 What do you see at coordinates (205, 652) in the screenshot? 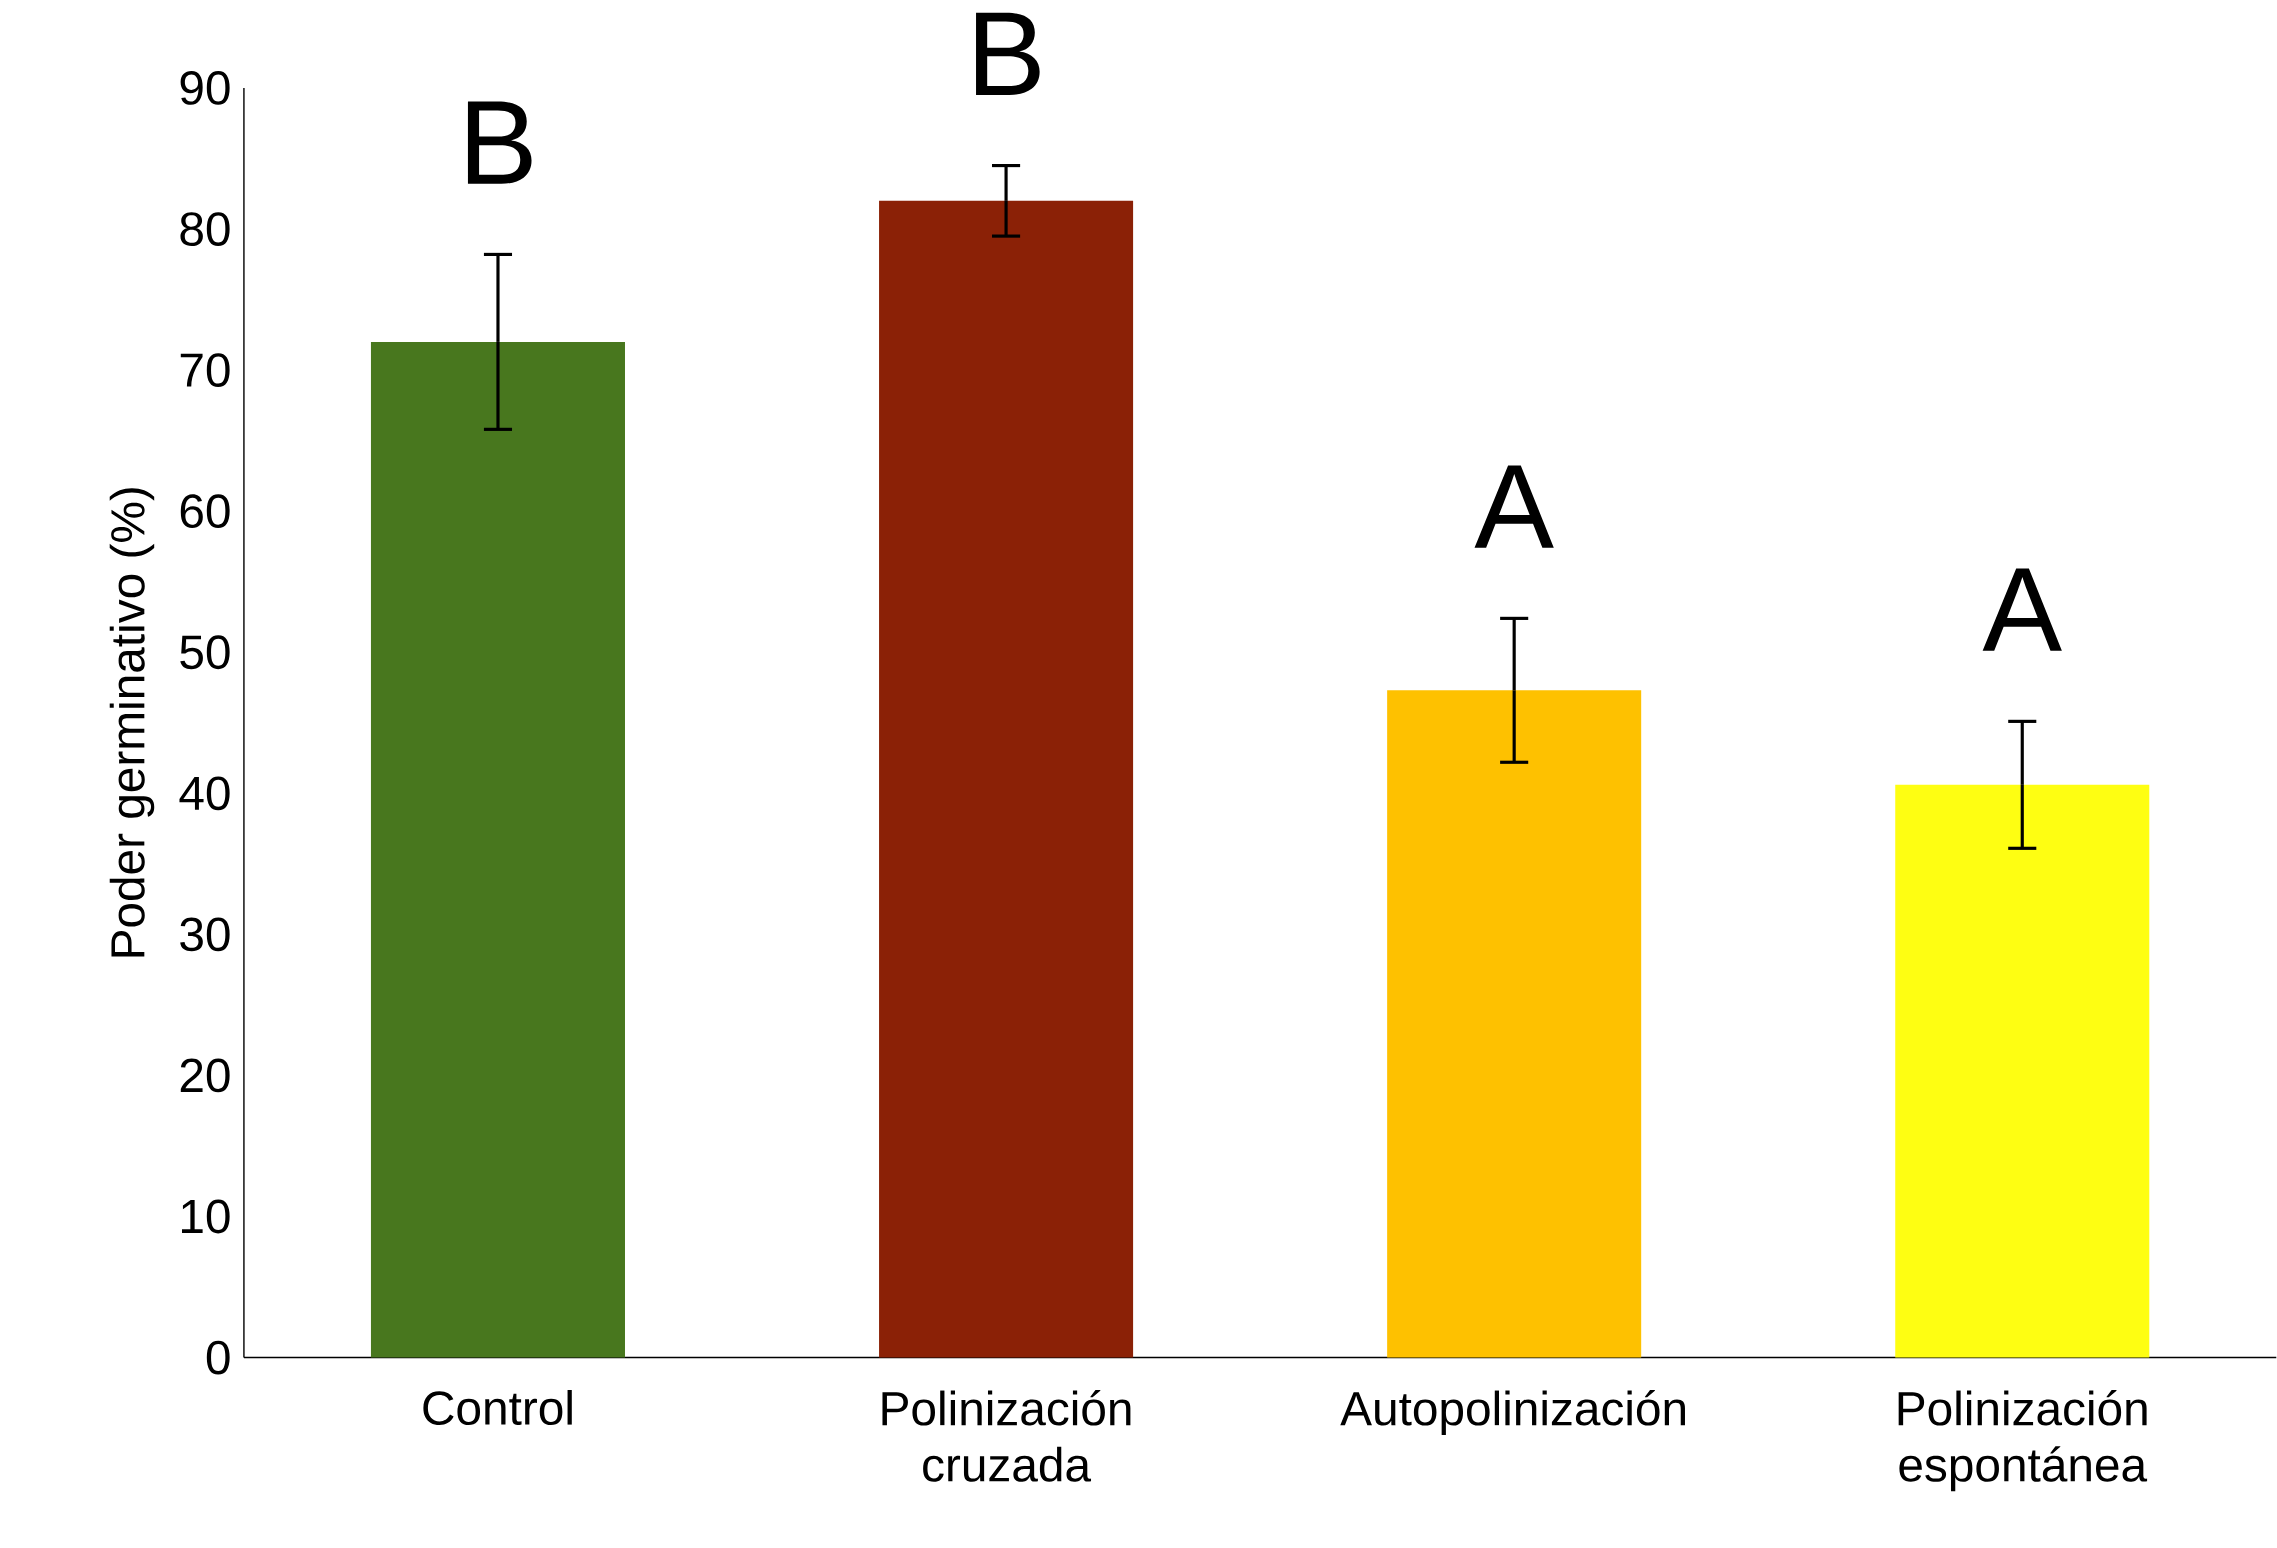
I see `y-tick-label: 50` at bounding box center [205, 652].